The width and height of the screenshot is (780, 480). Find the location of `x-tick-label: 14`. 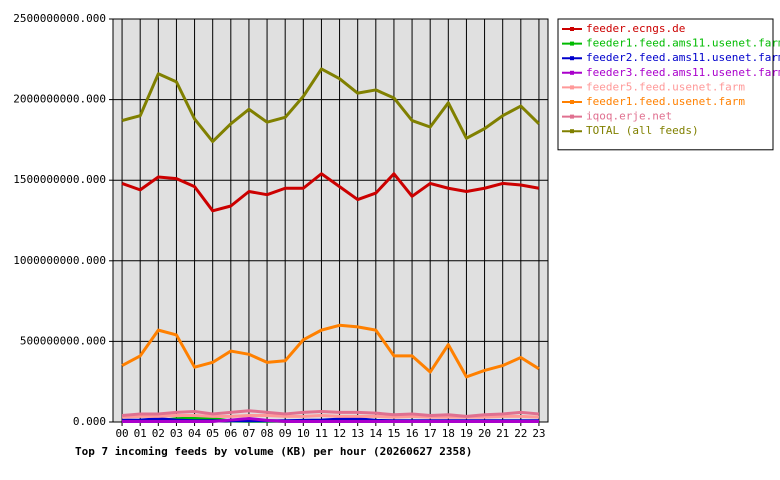

x-tick-label: 14 is located at coordinates (376, 433).